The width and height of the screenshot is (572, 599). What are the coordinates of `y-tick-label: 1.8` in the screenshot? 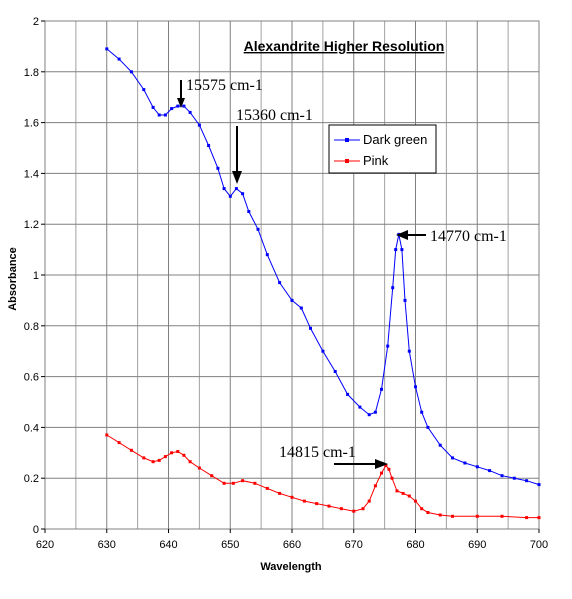 It's located at (31, 73).